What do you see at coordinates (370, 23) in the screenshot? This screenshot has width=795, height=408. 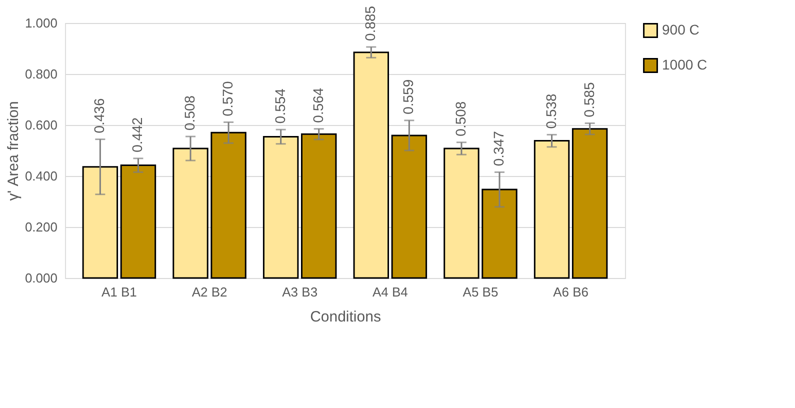 I see `data-label: 0.885` at bounding box center [370, 23].